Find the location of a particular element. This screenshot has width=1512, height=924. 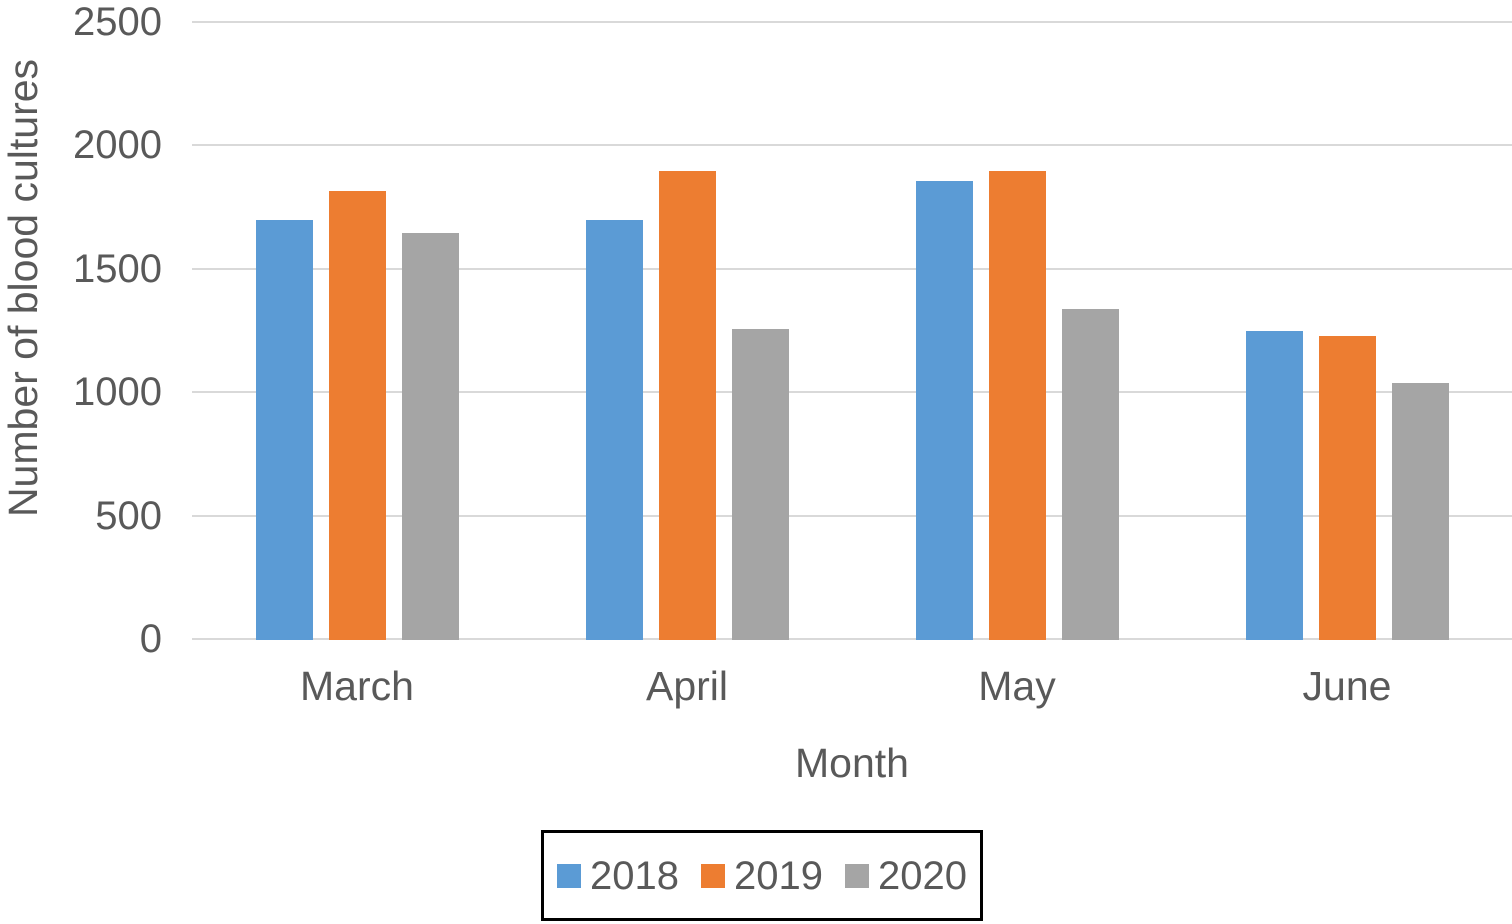

legend-swatch-2020 is located at coordinates (856, 875).